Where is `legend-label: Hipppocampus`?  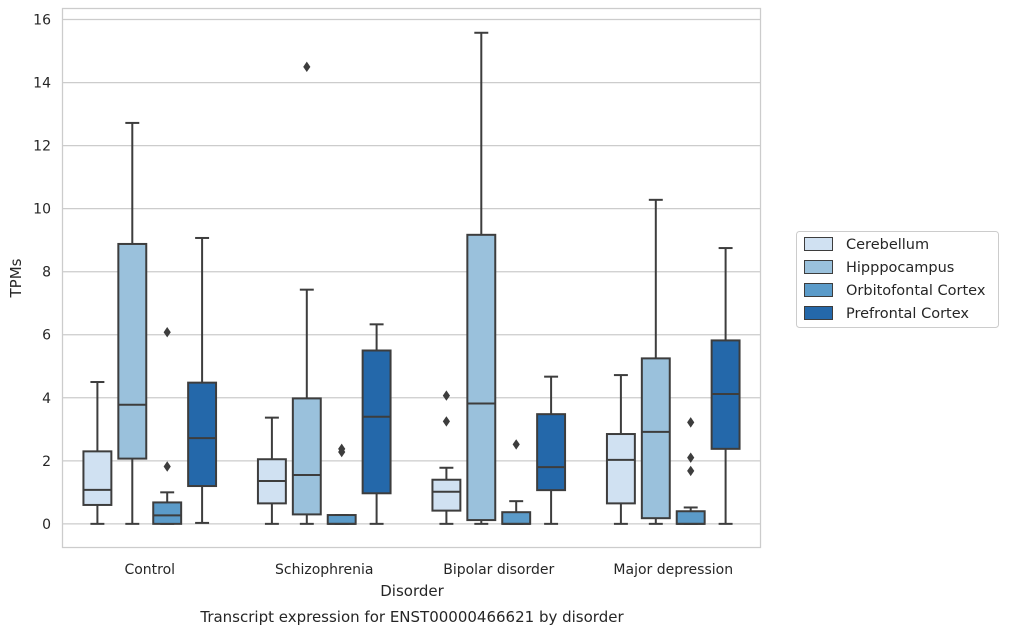 legend-label: Hipppocampus is located at coordinates (900, 268).